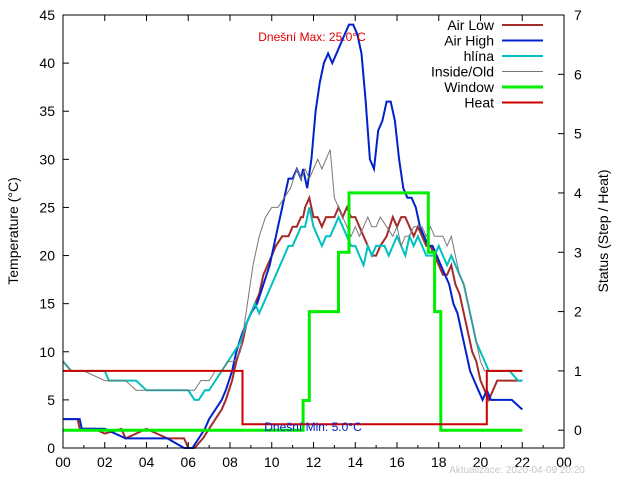 The image size is (640, 485). I want to click on y2-tick-label: 2, so click(578, 312).